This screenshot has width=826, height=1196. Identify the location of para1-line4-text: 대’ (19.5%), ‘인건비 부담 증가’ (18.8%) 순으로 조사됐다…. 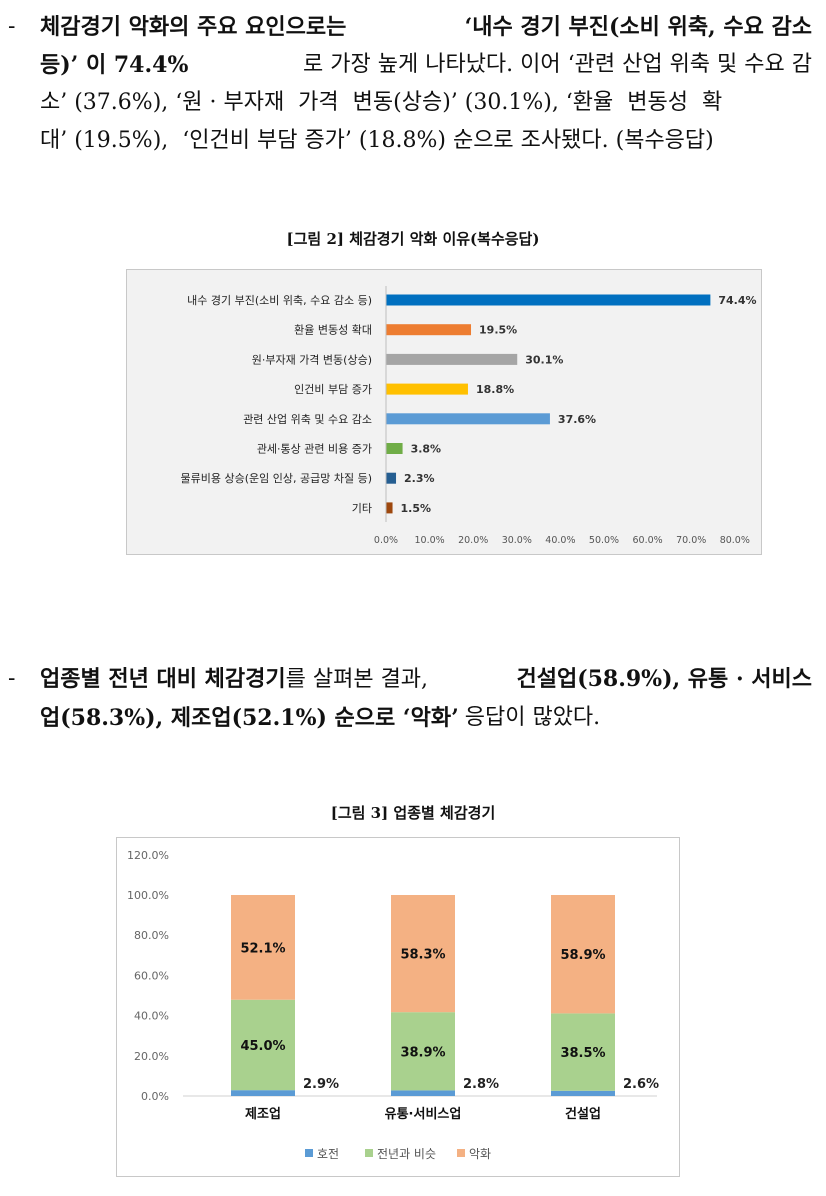
(377, 140).